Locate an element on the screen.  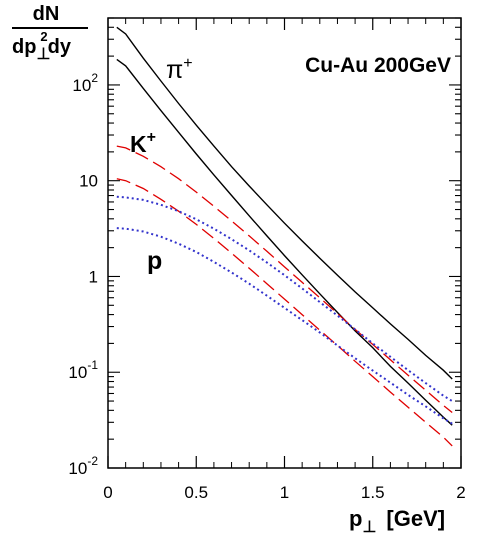
ylabel-numerator: dN is located at coordinates (46, 14).